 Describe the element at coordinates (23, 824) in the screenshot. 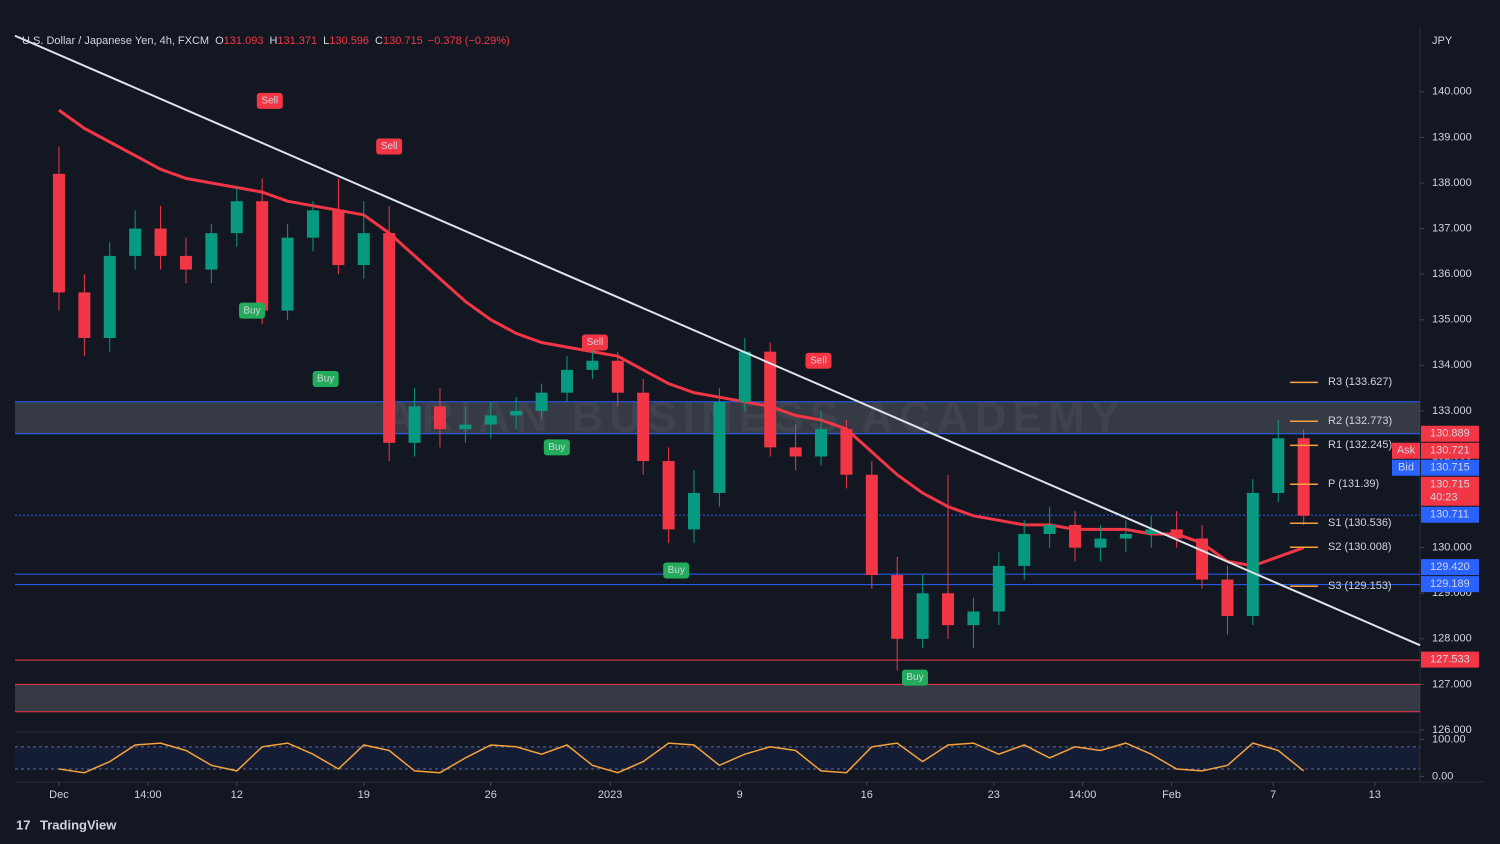

I see `brand-logo: 17` at that location.